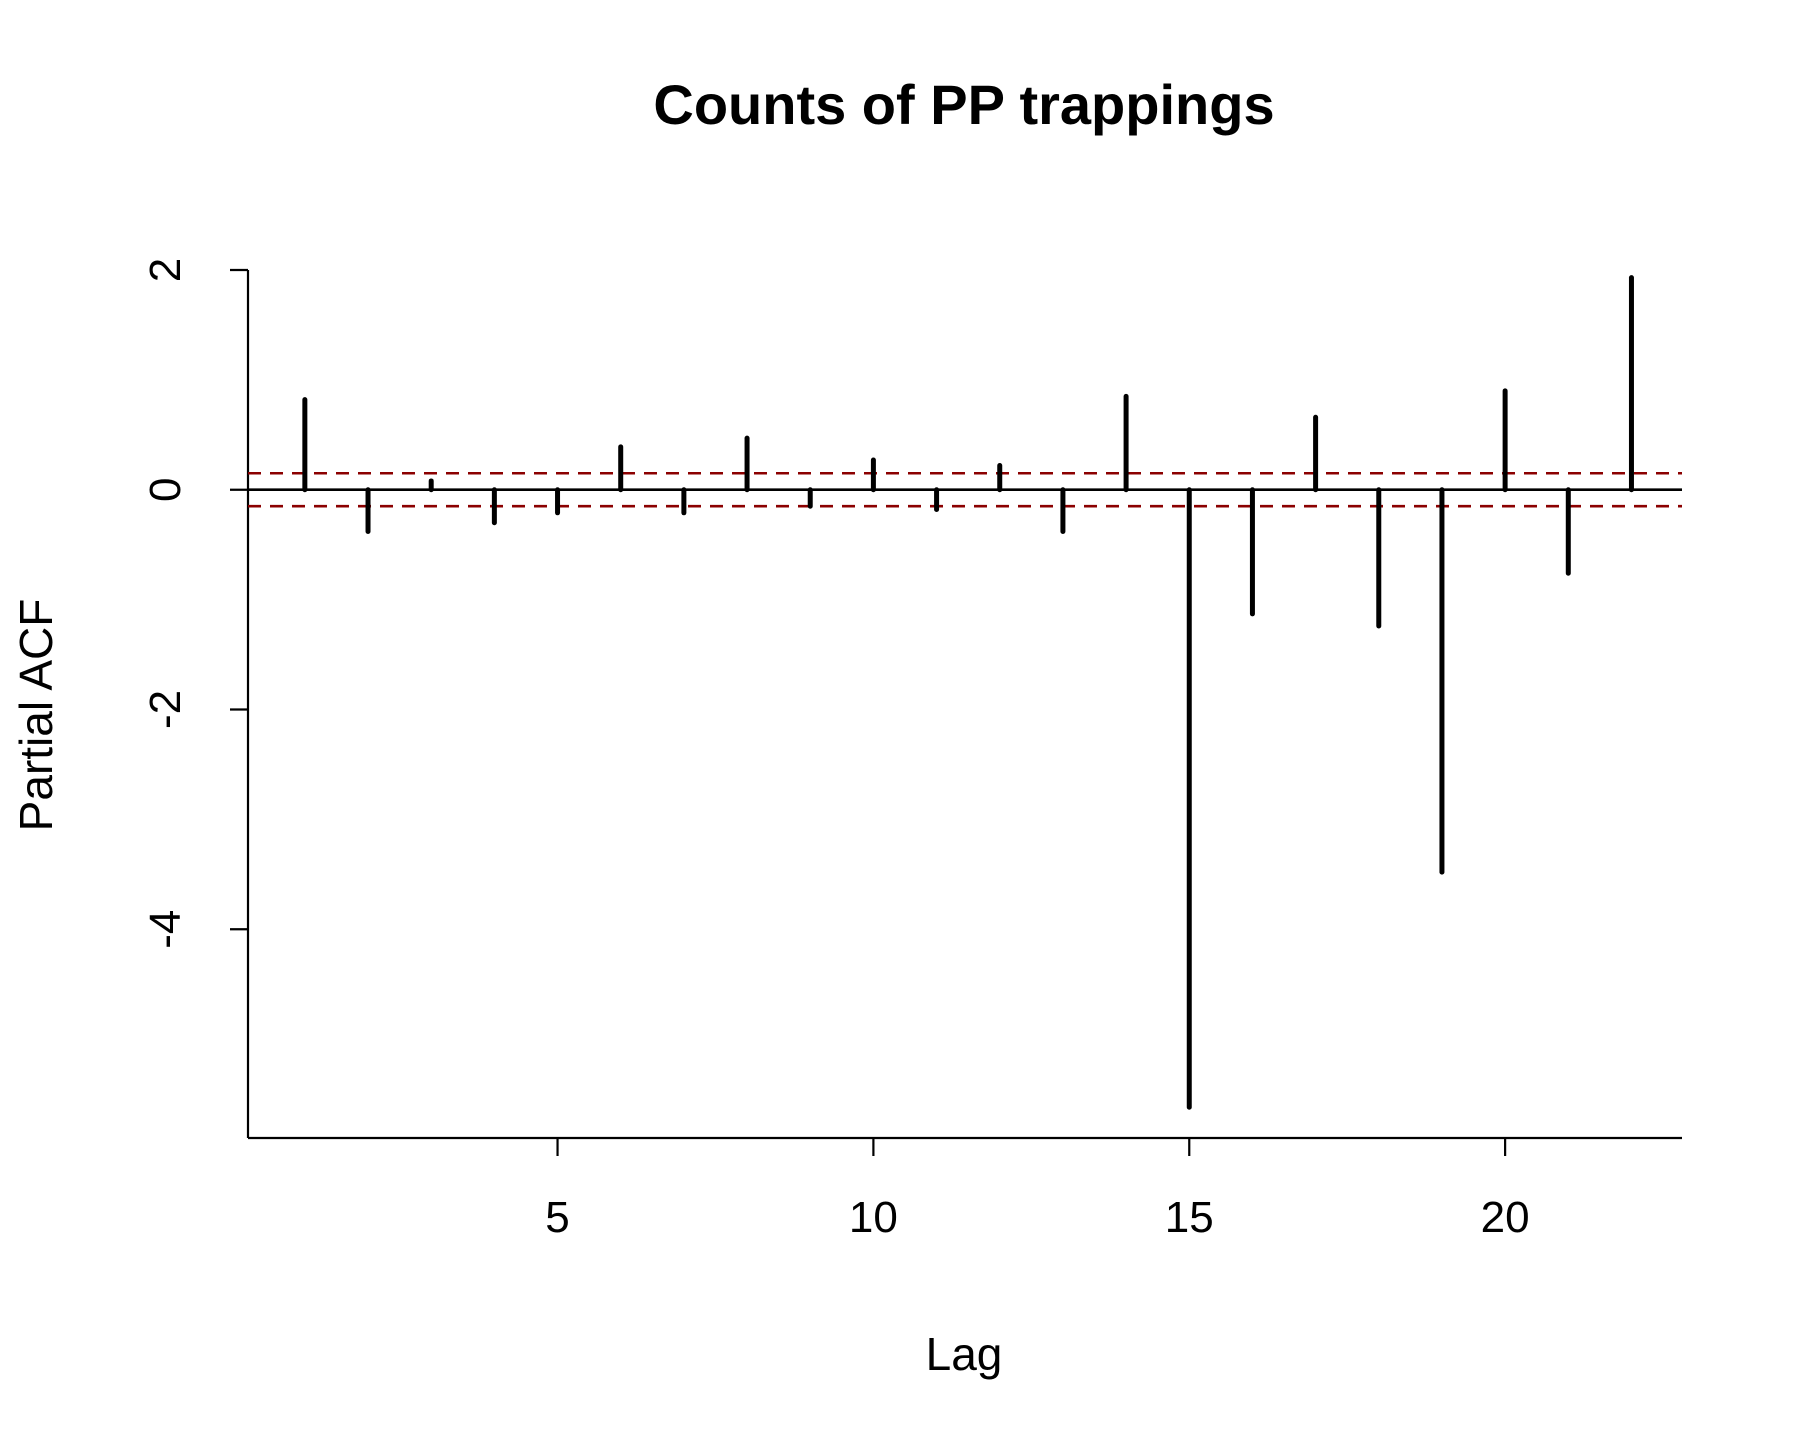  I want to click on x-tick-label: 15, so click(1189, 1217).